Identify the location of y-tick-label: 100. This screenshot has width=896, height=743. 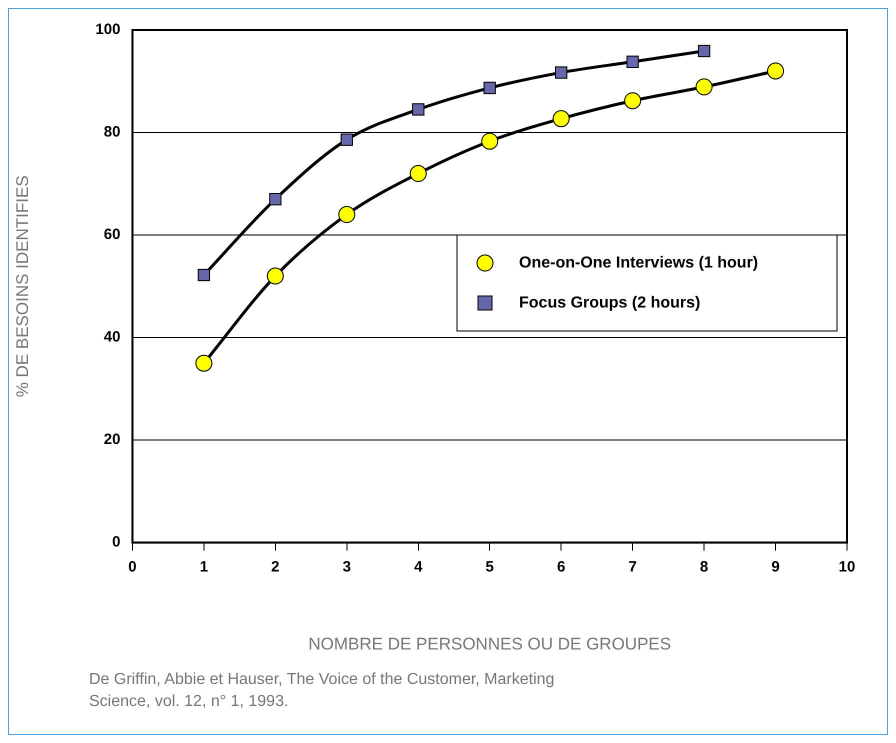
(107, 29).